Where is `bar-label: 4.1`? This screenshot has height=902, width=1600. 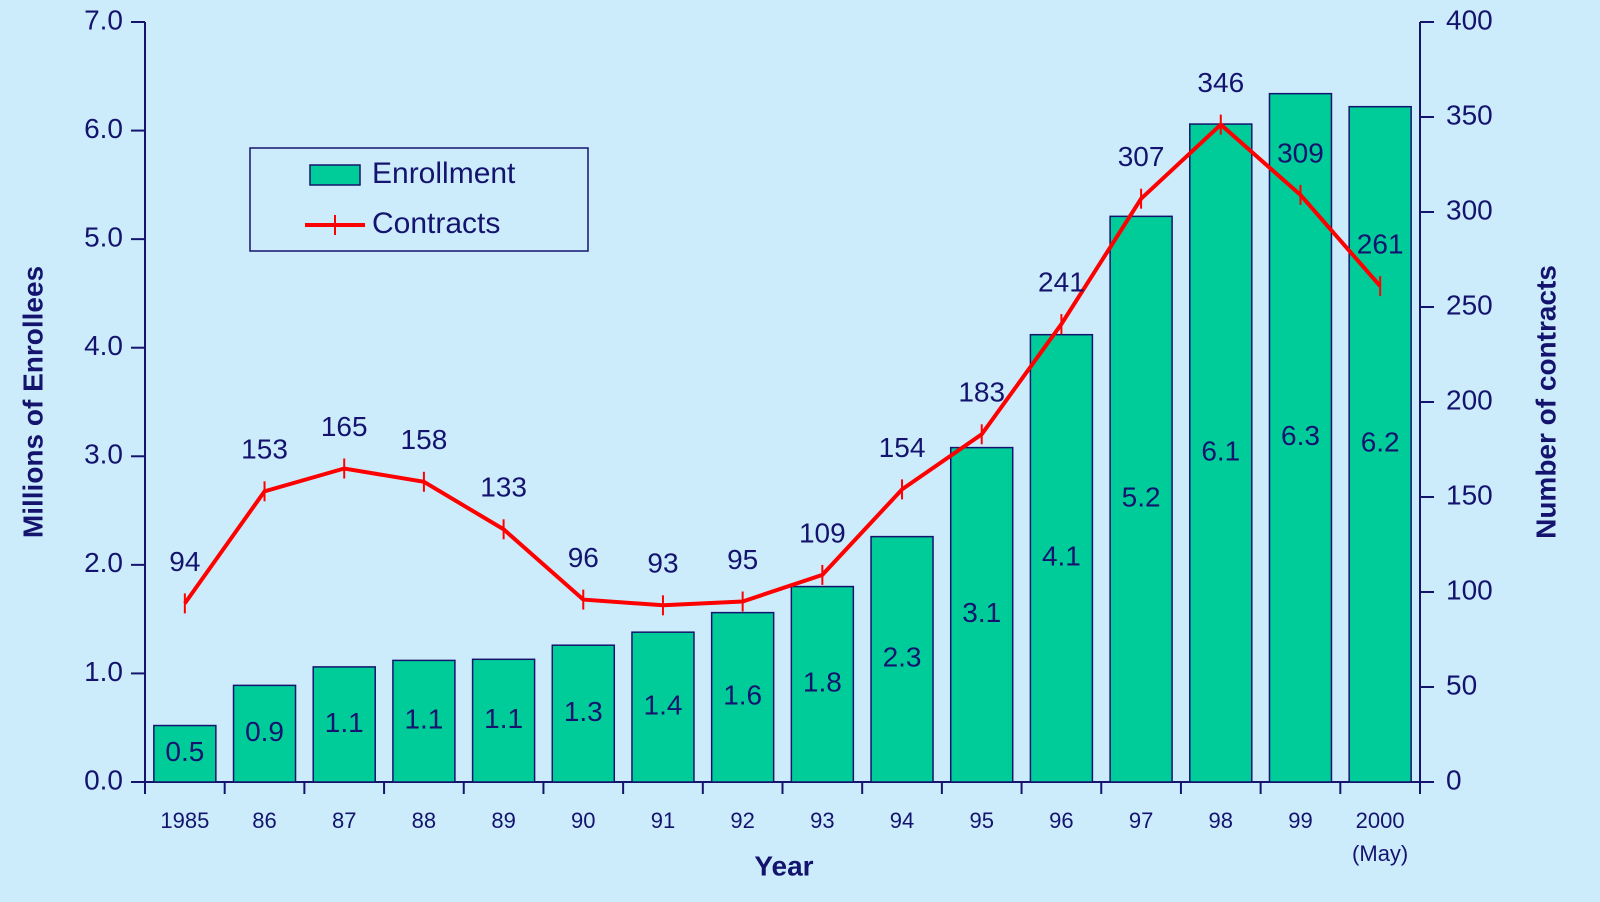 bar-label: 4.1 is located at coordinates (1061, 556).